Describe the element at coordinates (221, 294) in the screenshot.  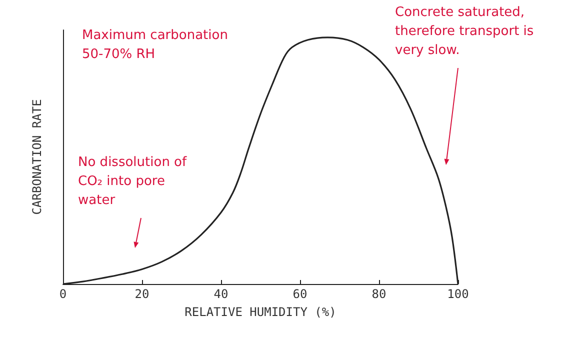
I see `x-tick-label: 40` at that location.